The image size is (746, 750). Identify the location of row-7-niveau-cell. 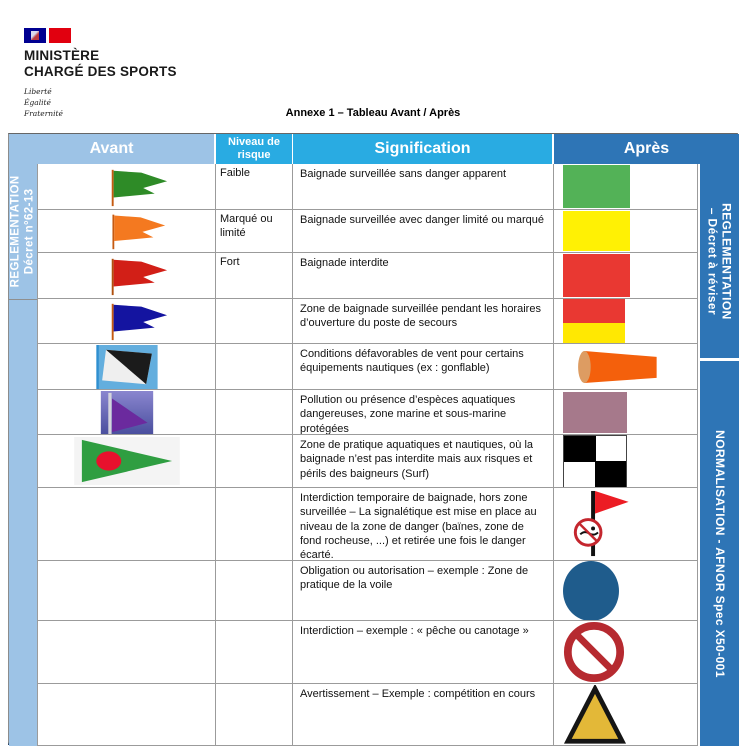
(254, 461).